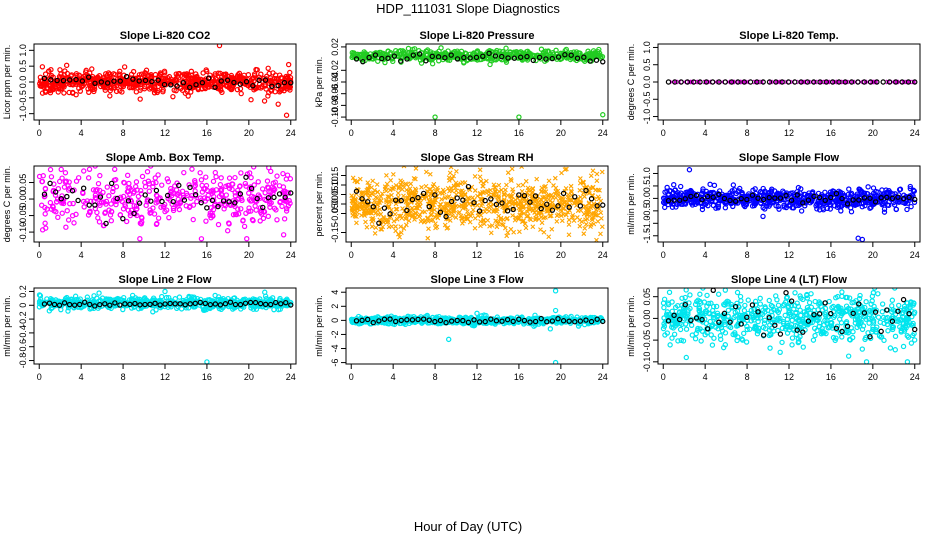 The height and width of the screenshot is (540, 936). Describe the element at coordinates (319, 82) in the screenshot. I see `y-axis-label: kPa per min.` at that location.